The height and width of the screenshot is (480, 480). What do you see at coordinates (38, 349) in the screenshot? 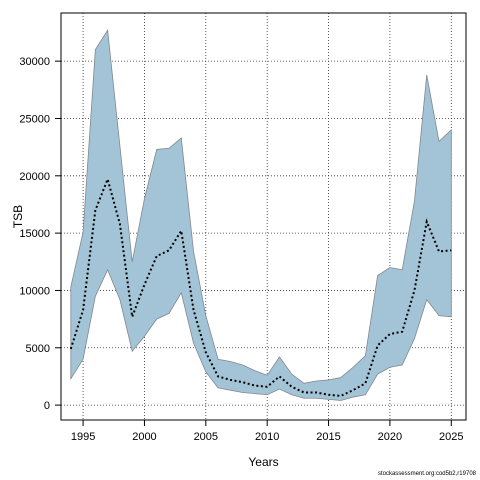
I see `y-tick-label: 5000` at bounding box center [38, 349].